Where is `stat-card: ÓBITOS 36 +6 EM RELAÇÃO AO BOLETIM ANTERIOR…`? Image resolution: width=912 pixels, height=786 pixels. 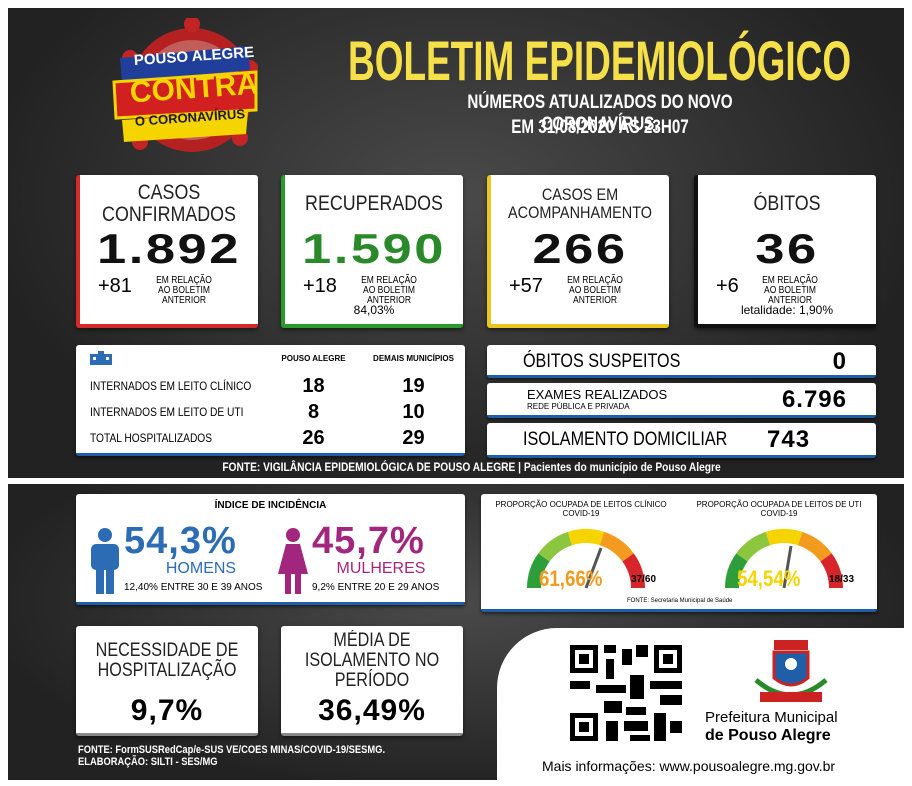 stat-card: ÓBITOS 36 +6 EM RELAÇÃO AO BOLETIM ANTERIOR… is located at coordinates (785, 251).